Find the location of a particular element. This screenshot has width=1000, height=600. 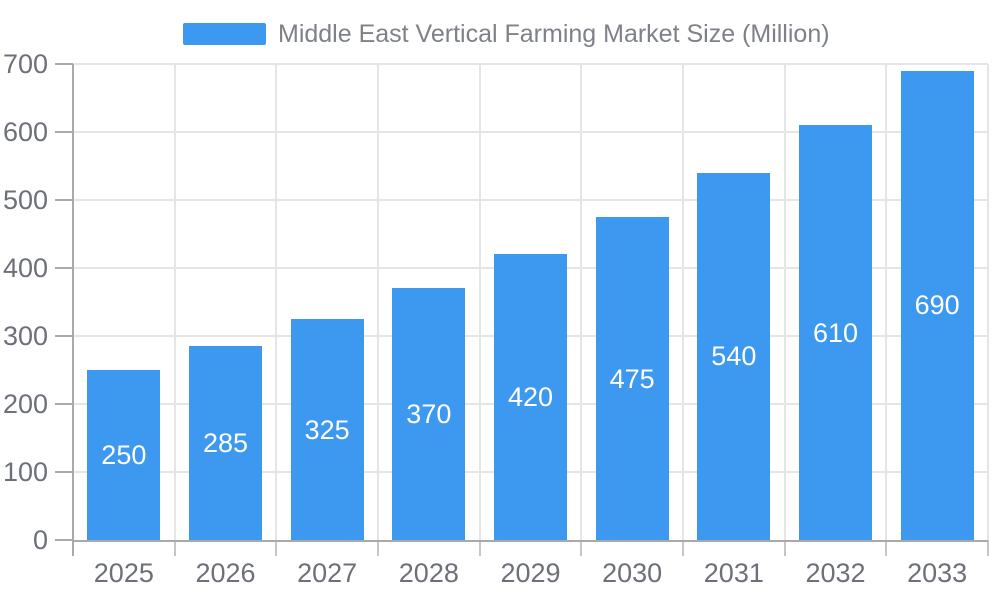

y-axis-tick-label: 700 is located at coordinates (25, 64).